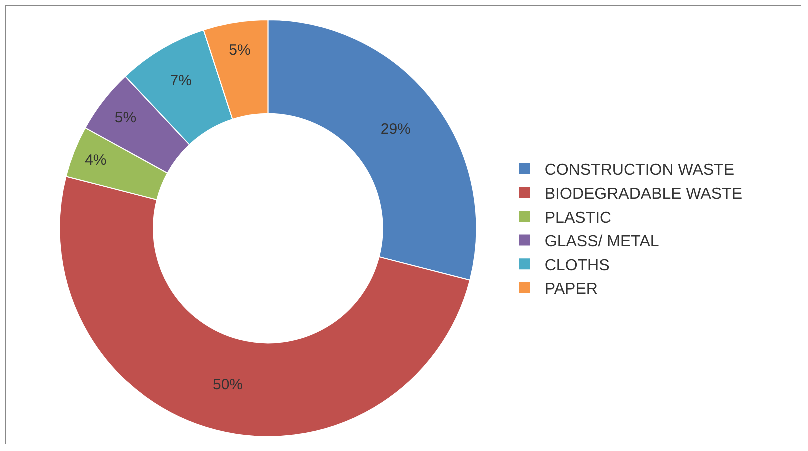 The width and height of the screenshot is (808, 451). Describe the element at coordinates (571, 289) in the screenshot. I see `legend-label: PAPER` at that location.